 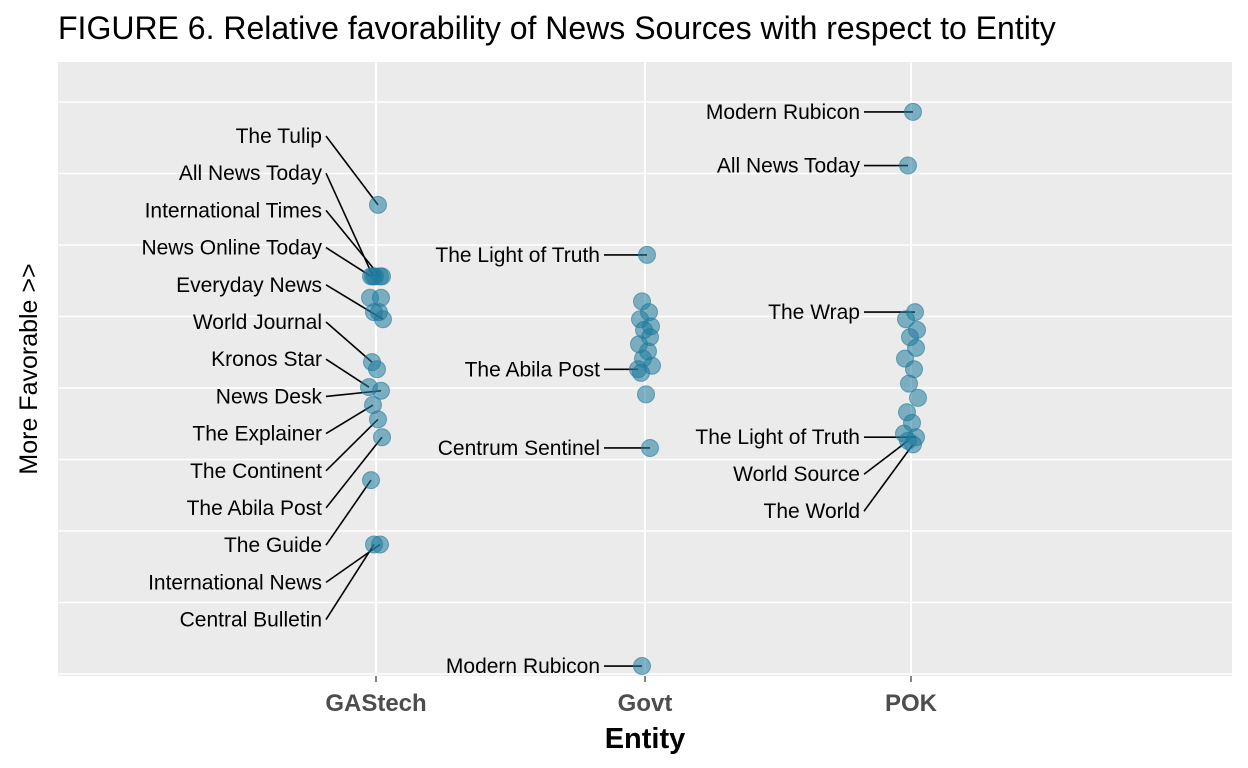 What do you see at coordinates (519, 448) in the screenshot?
I see `point-label-centrum-sentinel: Centrum Sentinel` at bounding box center [519, 448].